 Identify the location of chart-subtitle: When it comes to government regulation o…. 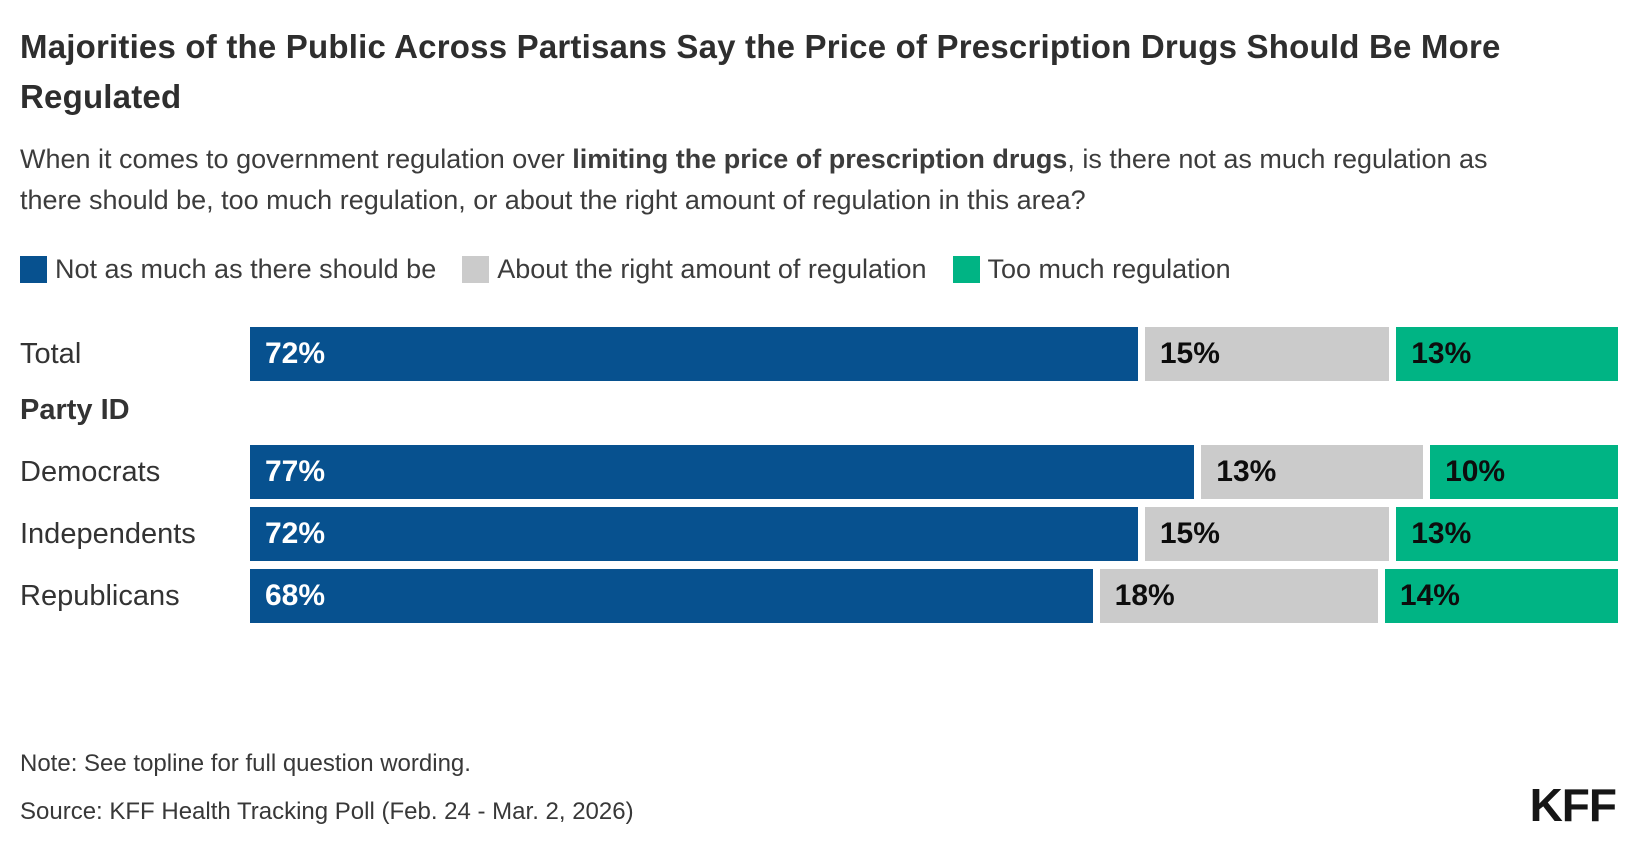
(780, 179).